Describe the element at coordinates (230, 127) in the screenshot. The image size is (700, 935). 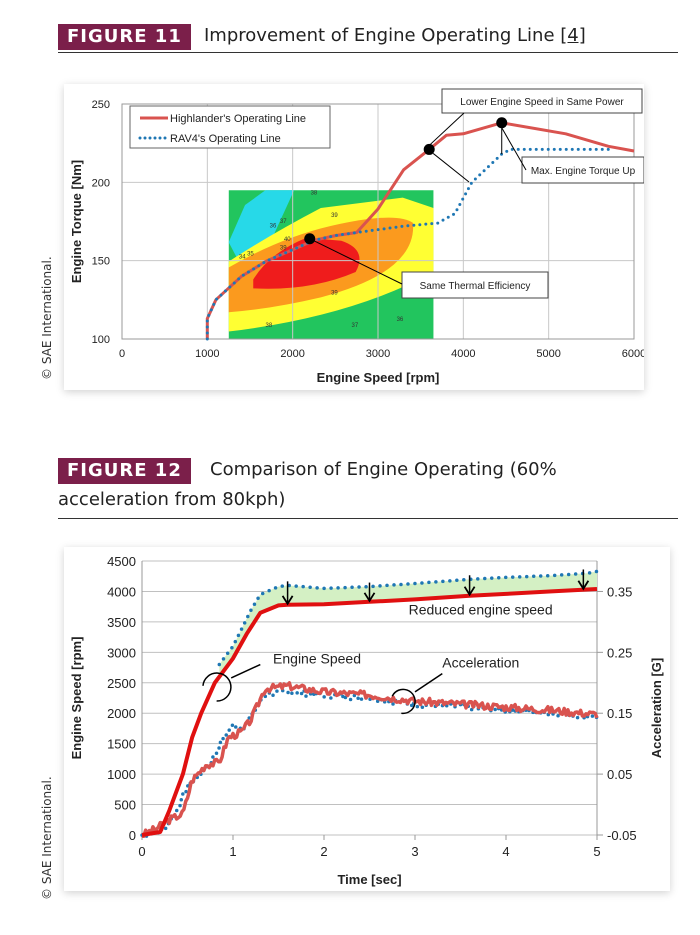
I see `legend-box` at that location.